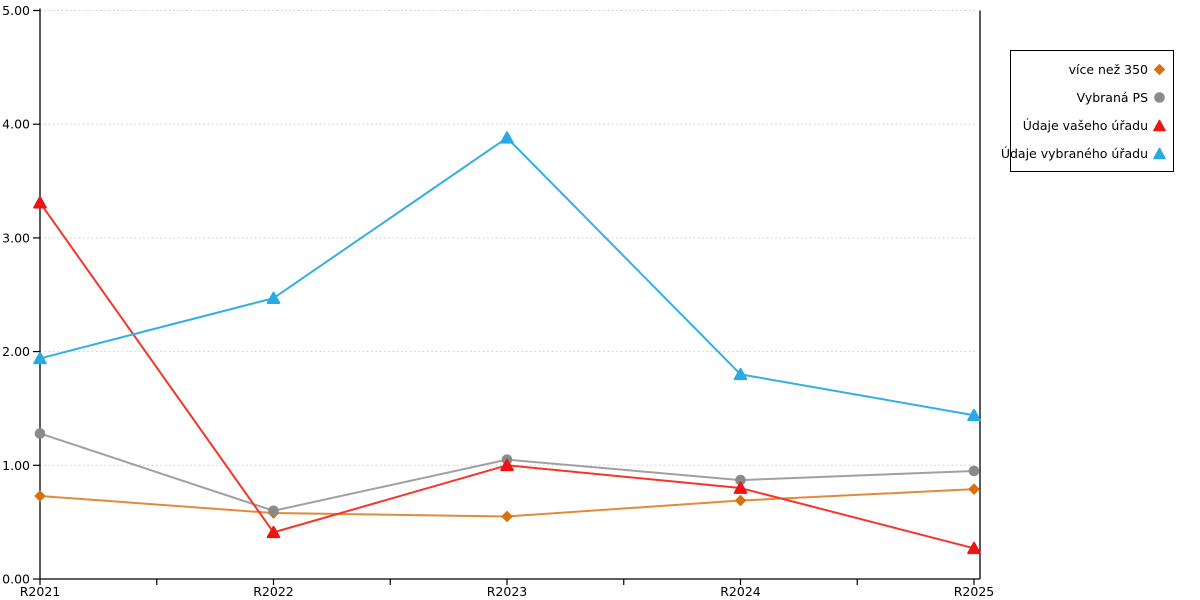 The height and width of the screenshot is (600, 1200). I want to click on y-tick-label: 0.00, so click(16, 579).